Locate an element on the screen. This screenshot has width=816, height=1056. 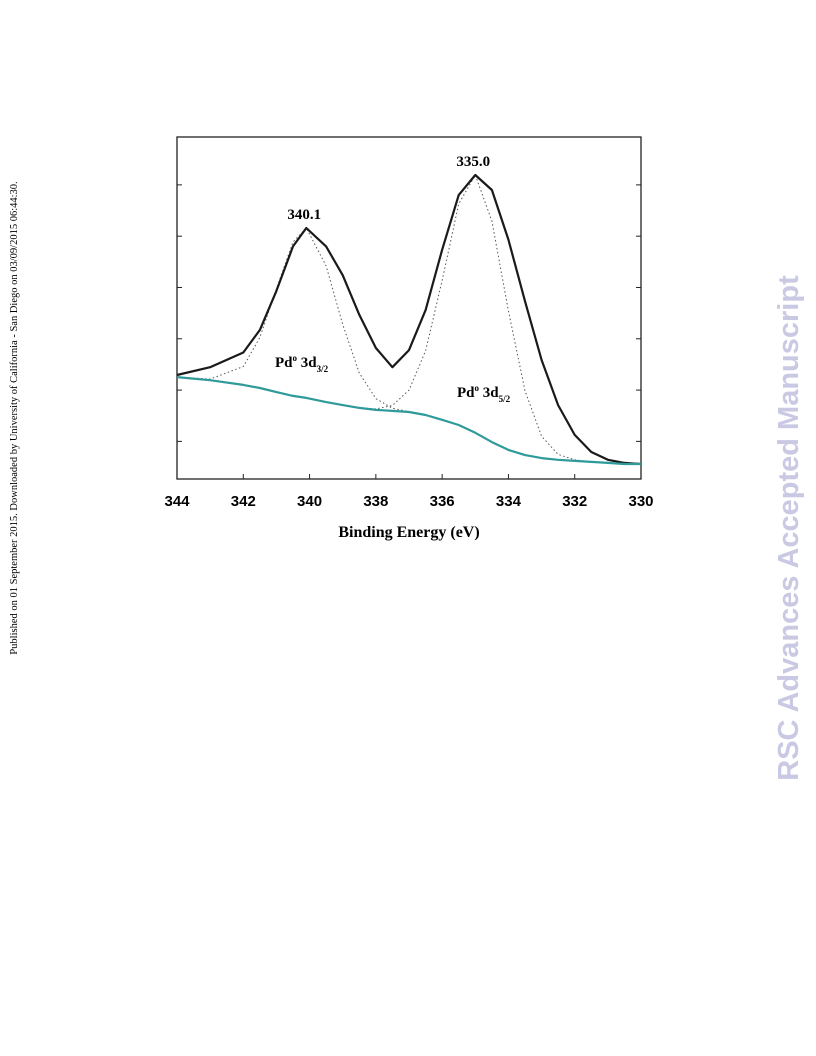
x-tick-label: 344 is located at coordinates (177, 501).